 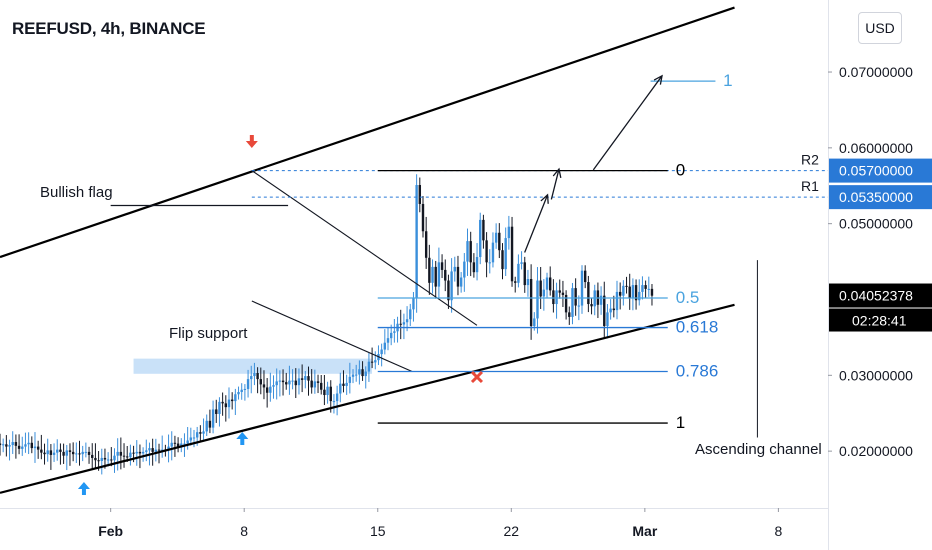 I want to click on target-arrow-head, so click(x=658, y=79).